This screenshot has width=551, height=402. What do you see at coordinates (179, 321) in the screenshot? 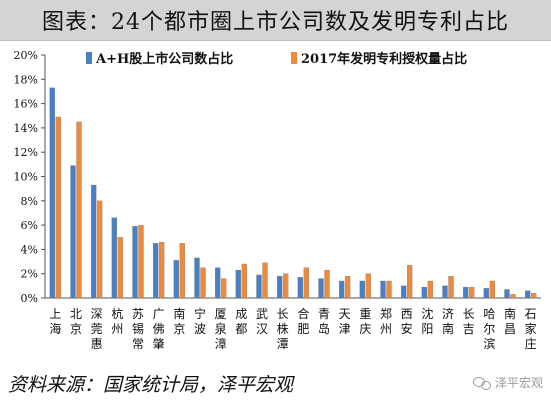
I see `x-tick-label: 南京` at bounding box center [179, 321].